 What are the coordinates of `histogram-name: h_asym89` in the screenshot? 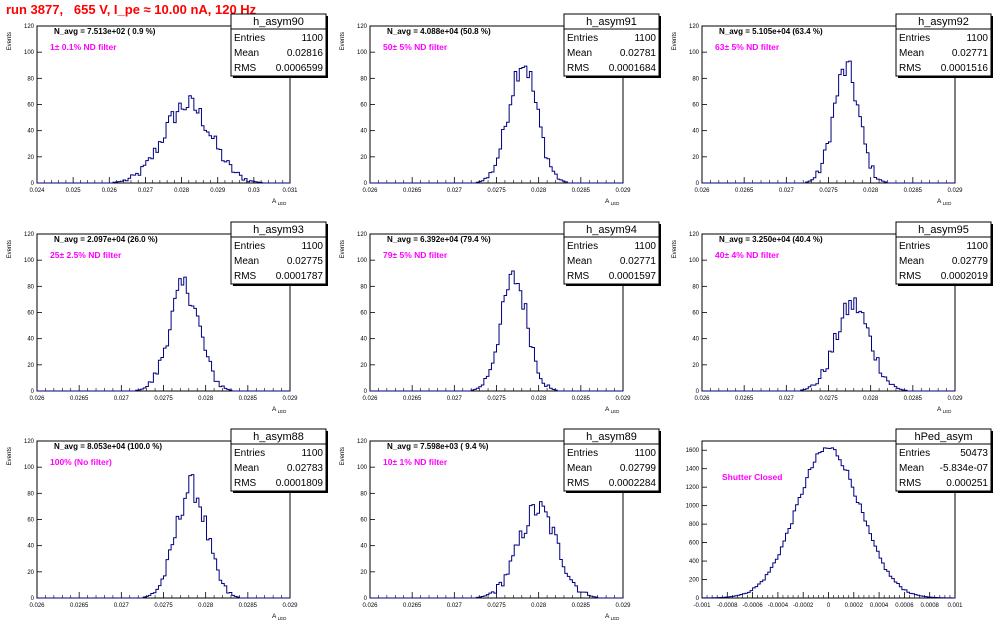 It's located at (611, 437).